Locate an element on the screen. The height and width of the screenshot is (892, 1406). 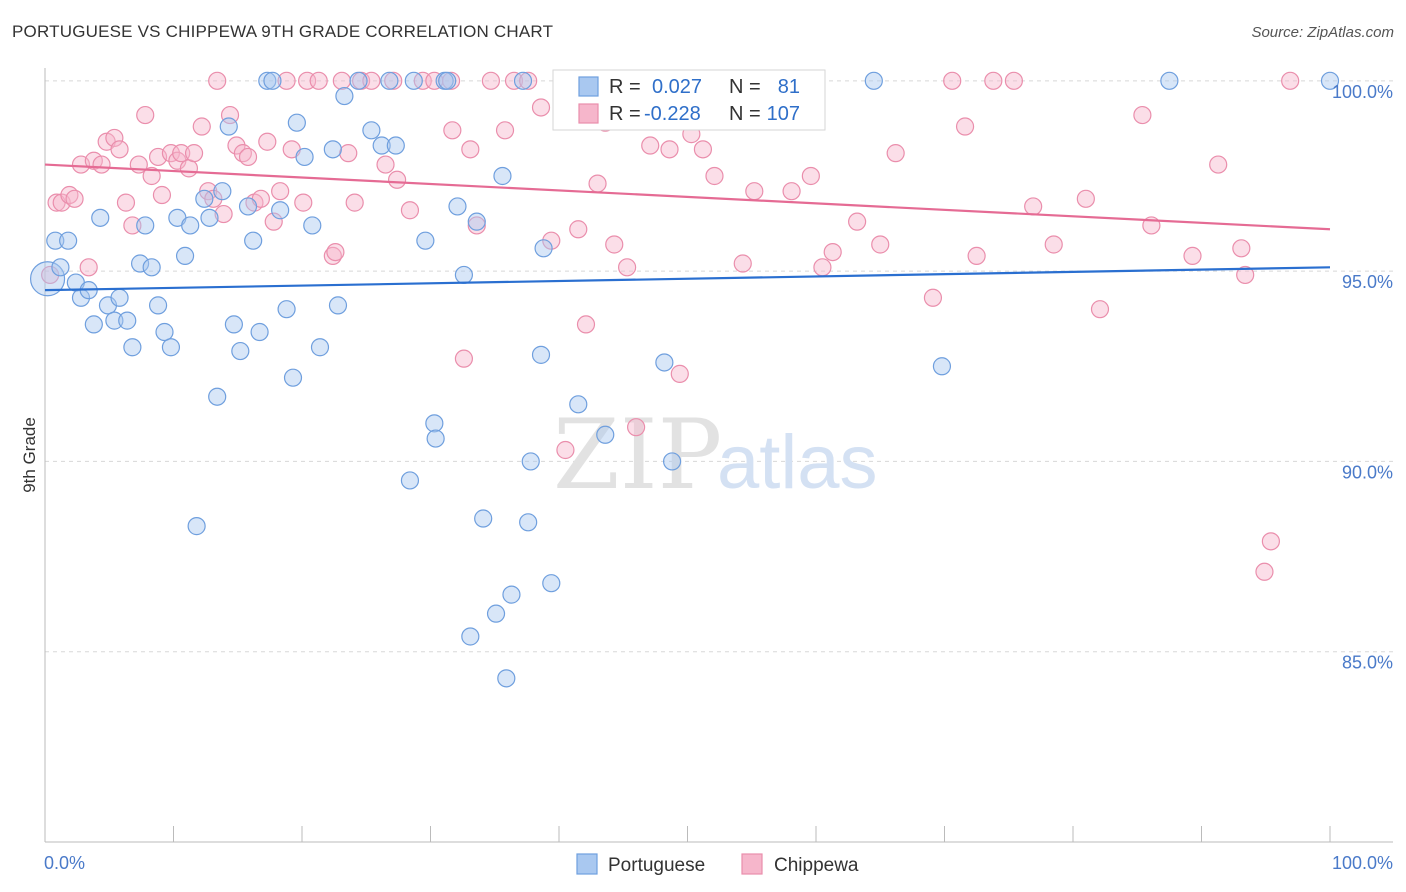
watermark-atlas: atlas is located at coordinates (797, 462).